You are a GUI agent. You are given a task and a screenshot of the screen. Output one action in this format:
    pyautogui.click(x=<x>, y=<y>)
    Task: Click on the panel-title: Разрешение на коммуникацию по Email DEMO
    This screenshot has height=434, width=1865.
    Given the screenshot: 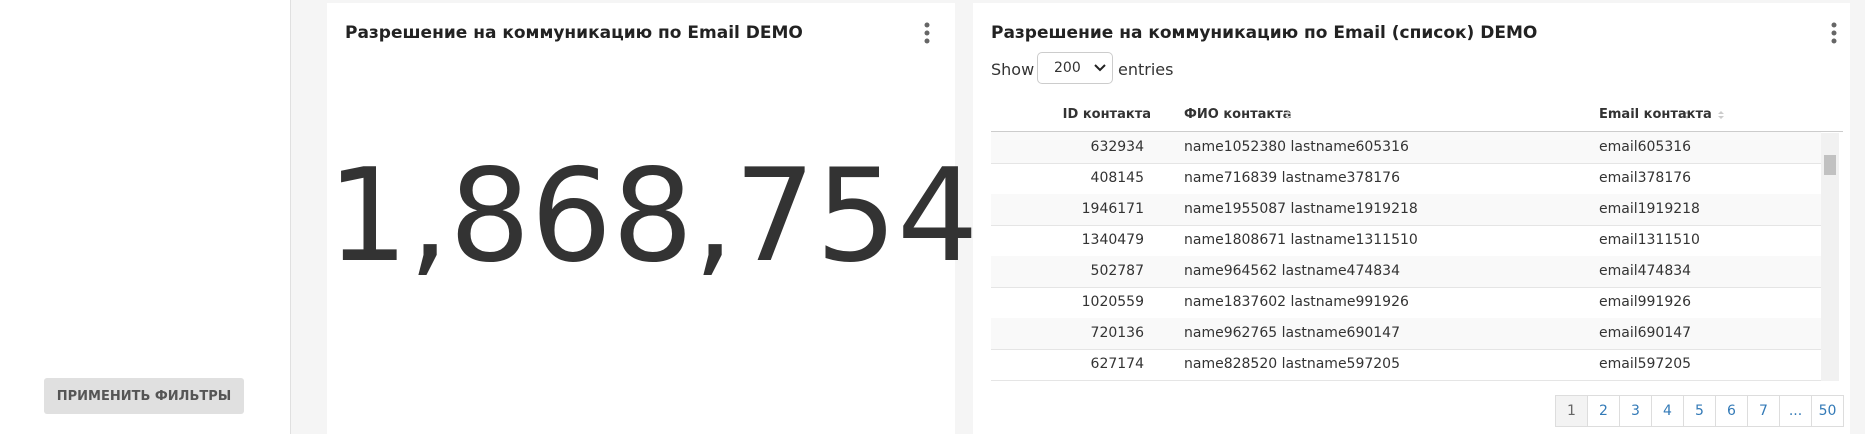 What is the action you would take?
    pyautogui.click(x=574, y=33)
    